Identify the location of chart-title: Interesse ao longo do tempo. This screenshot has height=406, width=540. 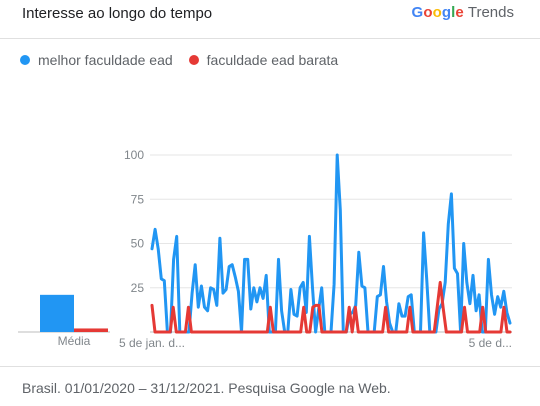
(117, 13).